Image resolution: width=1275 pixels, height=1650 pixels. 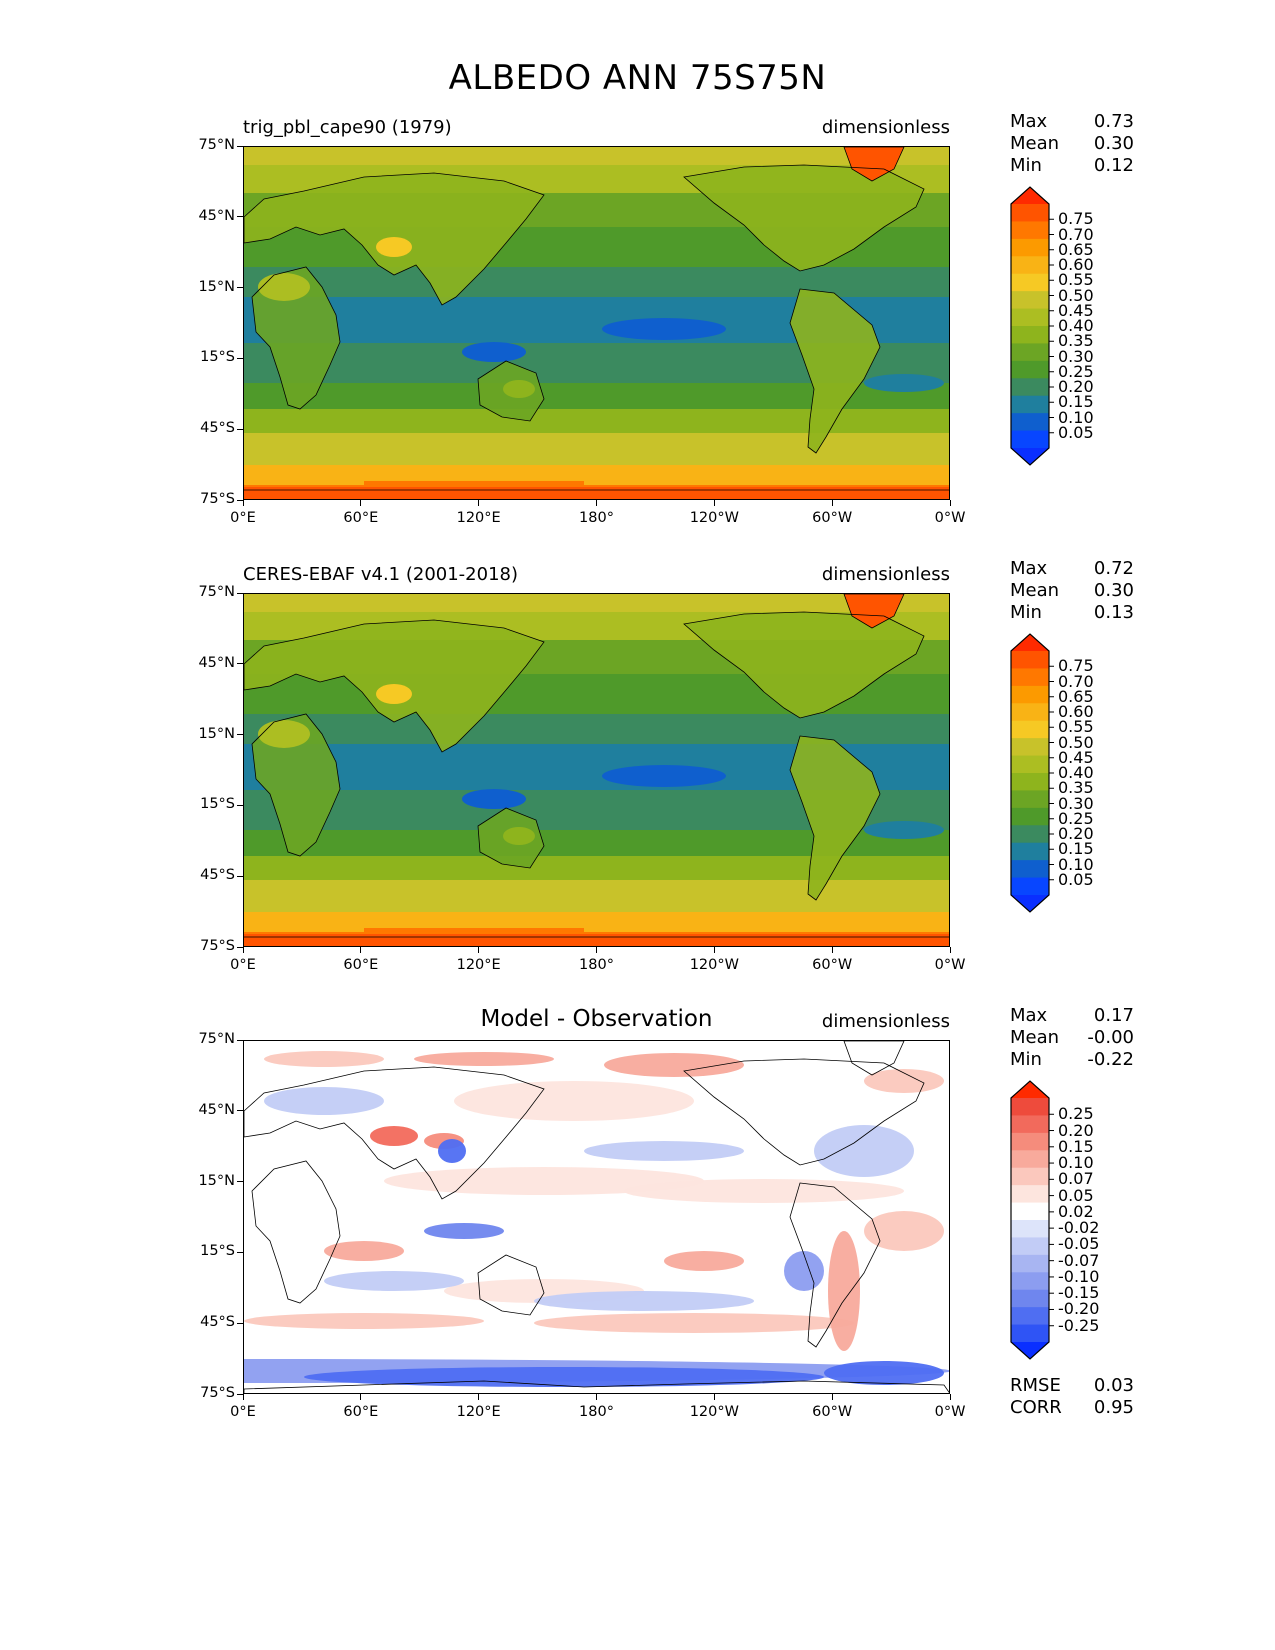 I want to click on stat-value: -0.22, so click(x=1110, y=1059).